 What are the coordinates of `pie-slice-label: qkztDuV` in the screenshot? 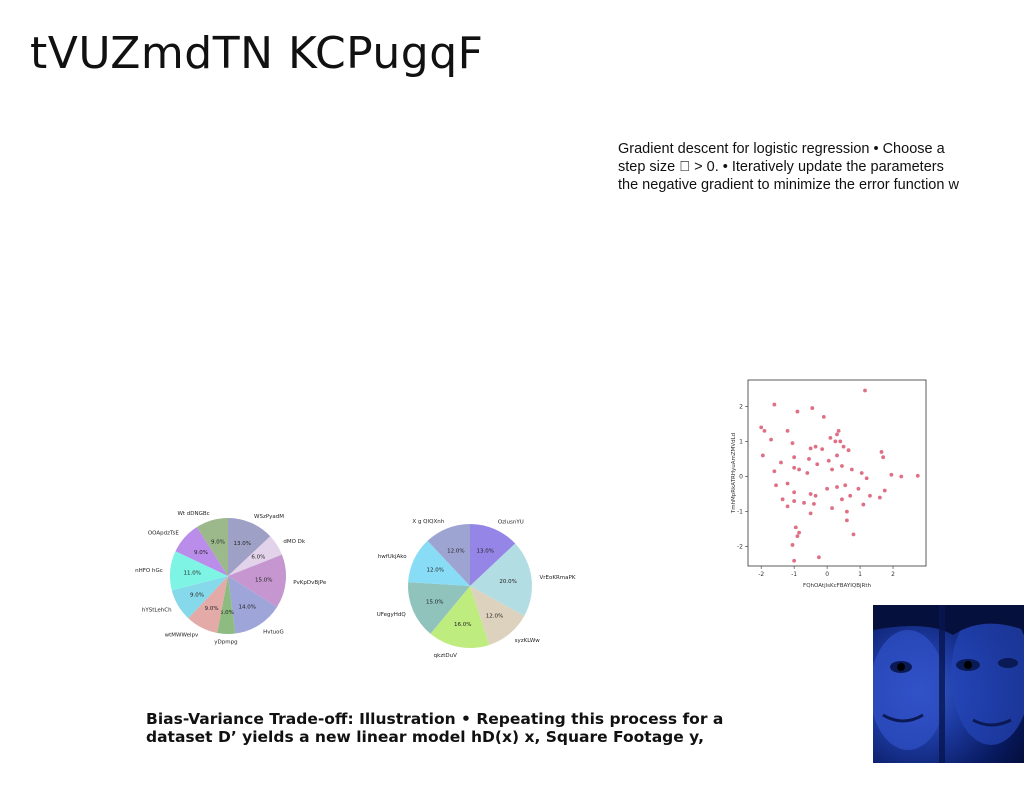 It's located at (445, 656).